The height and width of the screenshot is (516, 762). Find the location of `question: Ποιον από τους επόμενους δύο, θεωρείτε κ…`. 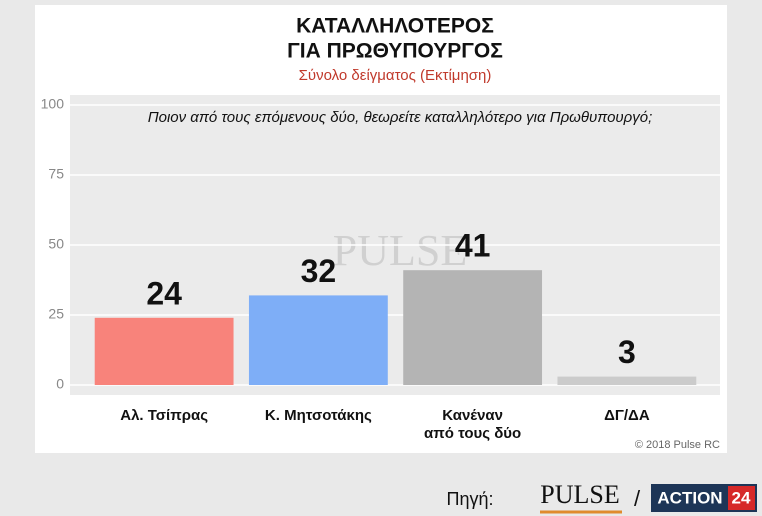

question: Ποιον από τους επόμενους δύο, θεωρείτε κ… is located at coordinates (400, 117).